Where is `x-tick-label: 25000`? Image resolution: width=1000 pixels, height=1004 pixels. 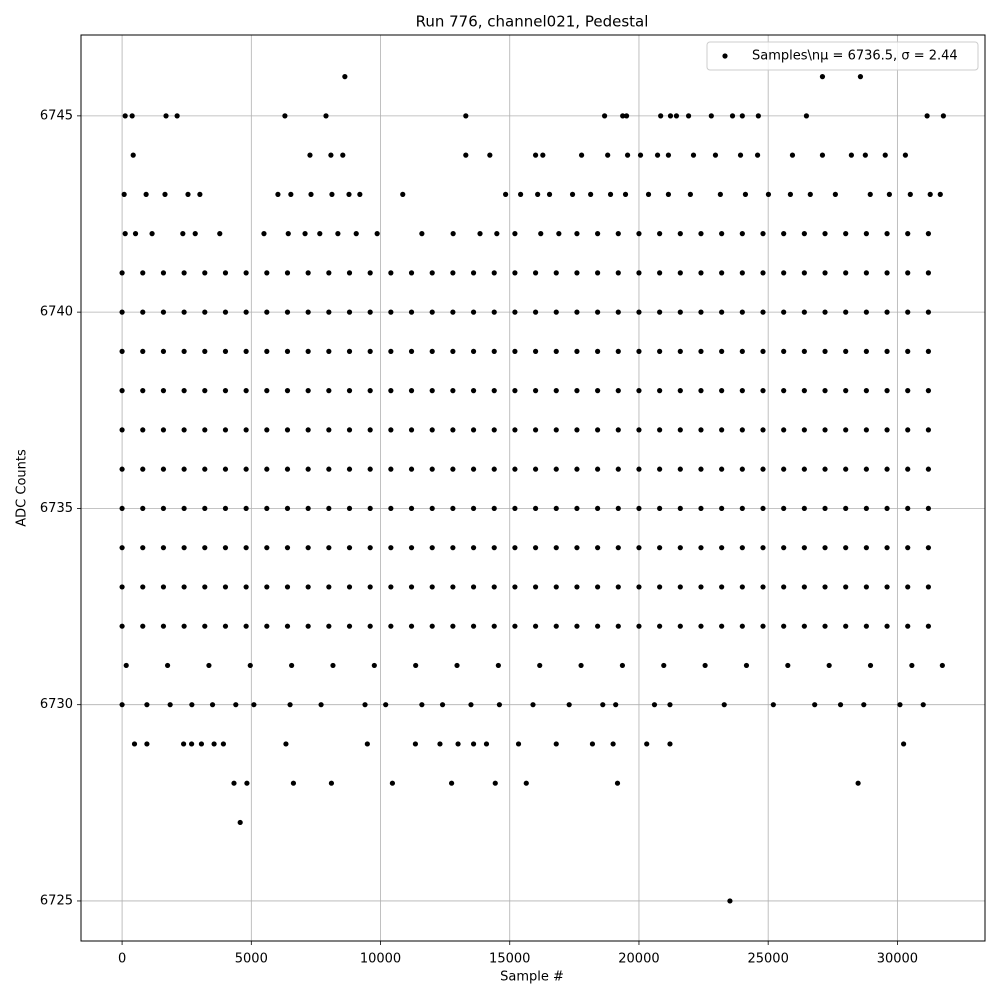 x-tick-label: 25000 is located at coordinates (767, 959).